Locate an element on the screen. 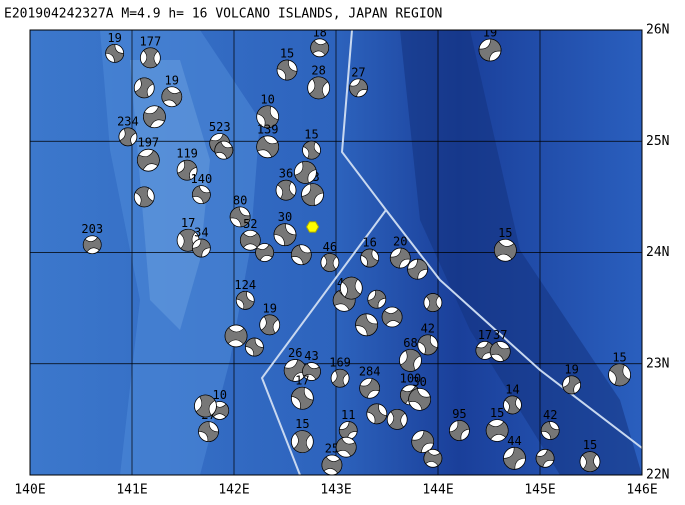 The width and height of the screenshot is (685, 505). depth-label: 44 is located at coordinates (514, 441).